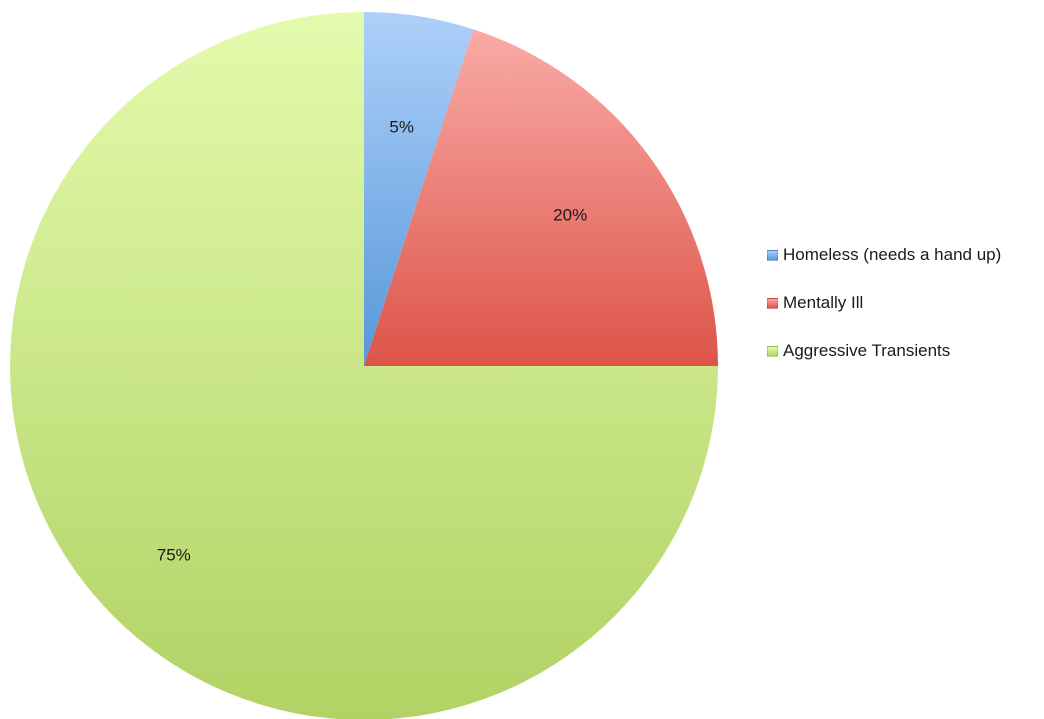 The image size is (1044, 719). What do you see at coordinates (823, 302) in the screenshot?
I see `legend-label-mentally-ill: Mentally Ill` at bounding box center [823, 302].